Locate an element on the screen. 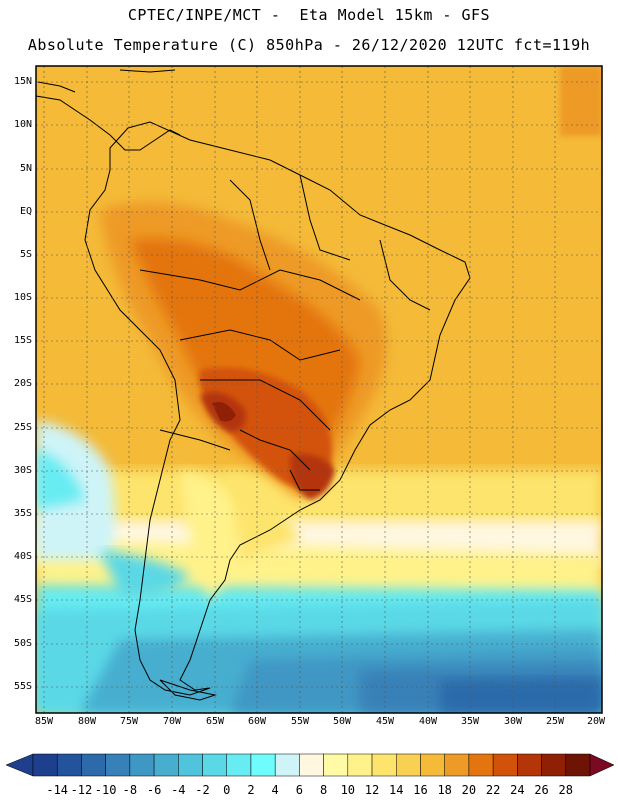 The height and width of the screenshot is (800, 618). colorbar-high-arrow is located at coordinates (602, 765).